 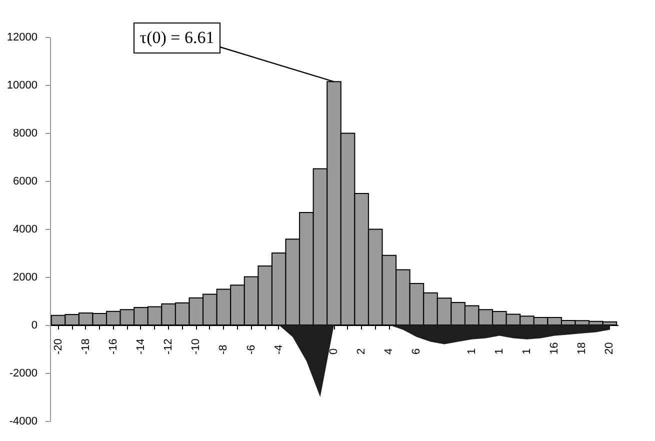 I want to click on y-tick-label: 4000, so click(x=25, y=230).